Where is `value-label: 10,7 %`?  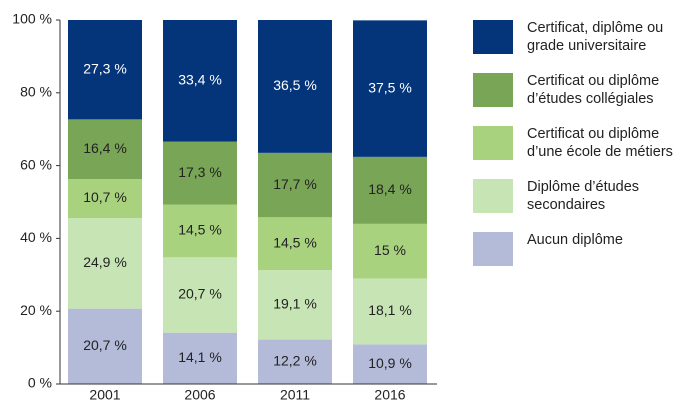
value-label: 10,7 % is located at coordinates (105, 197).